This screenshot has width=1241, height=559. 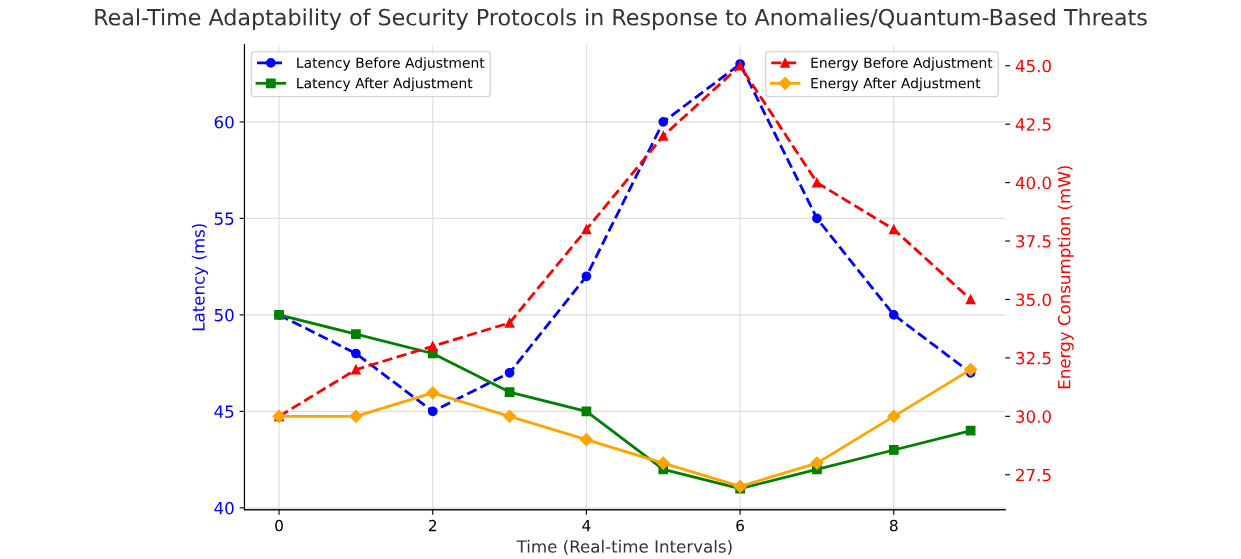 I want to click on y2-tick-label: 35.0, so click(x=1033, y=300).